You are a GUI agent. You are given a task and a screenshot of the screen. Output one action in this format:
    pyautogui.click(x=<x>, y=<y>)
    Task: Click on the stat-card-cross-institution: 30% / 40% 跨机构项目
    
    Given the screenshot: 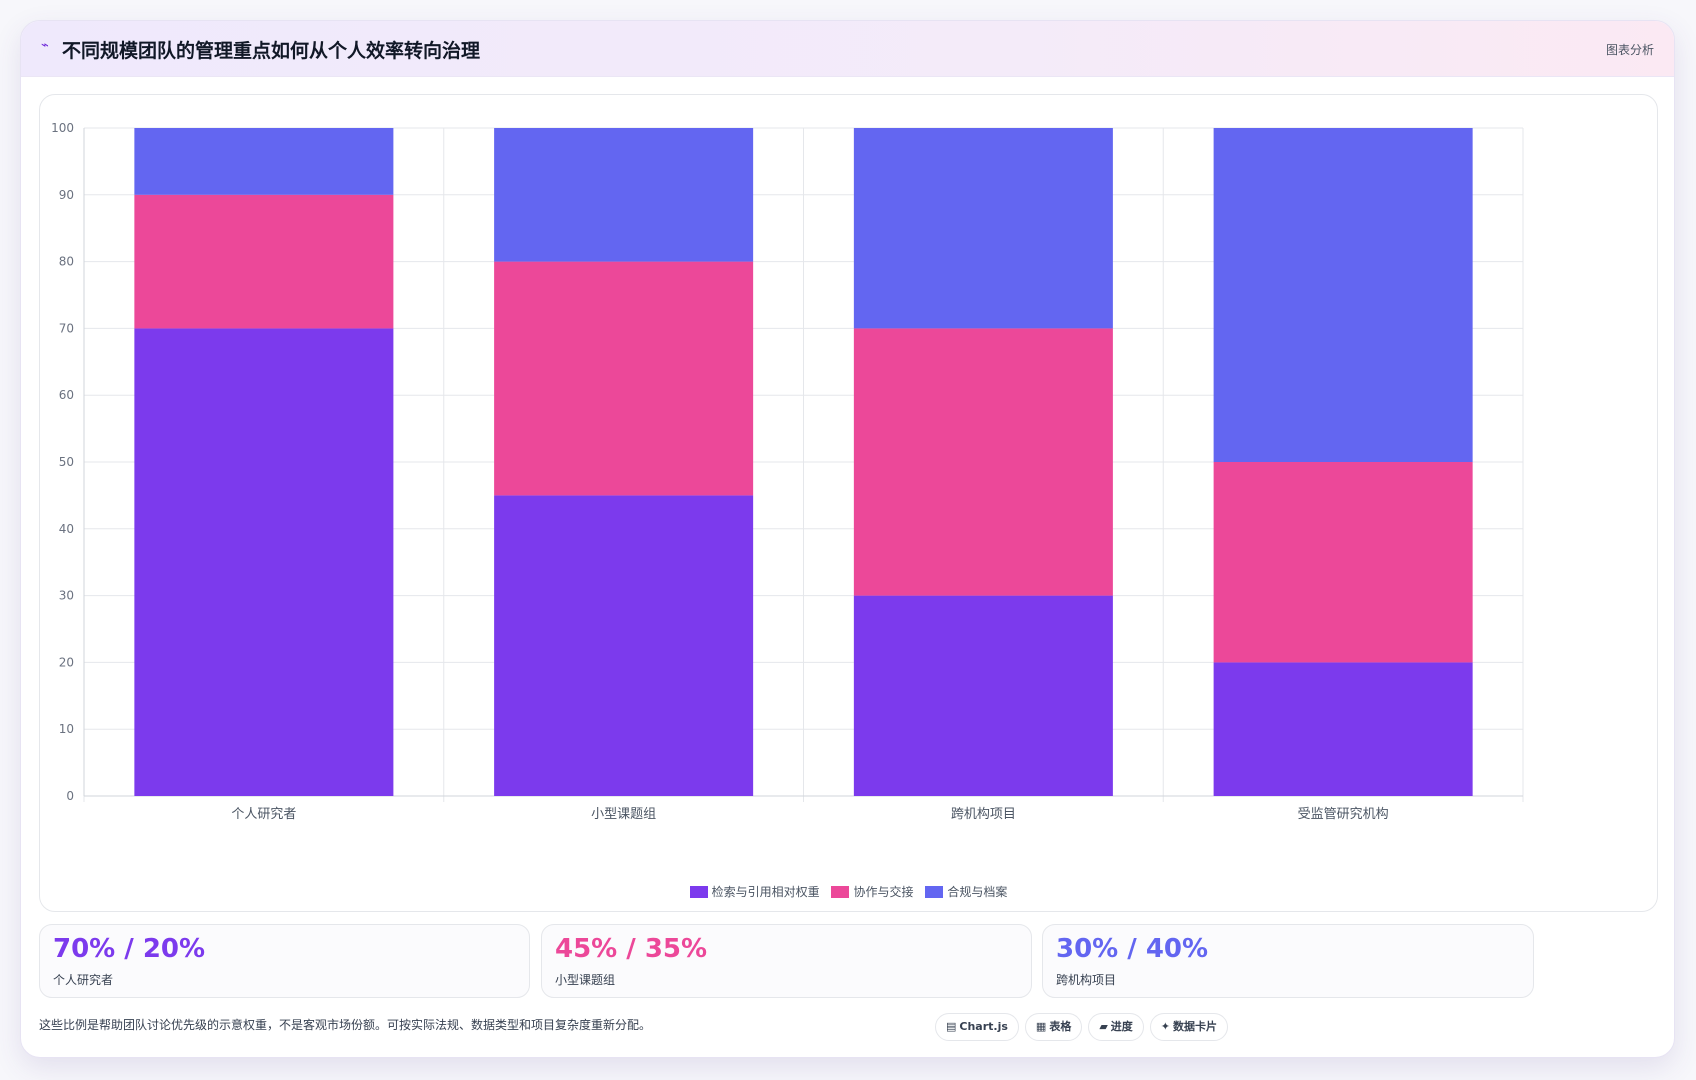 What is the action you would take?
    pyautogui.click(x=1288, y=961)
    